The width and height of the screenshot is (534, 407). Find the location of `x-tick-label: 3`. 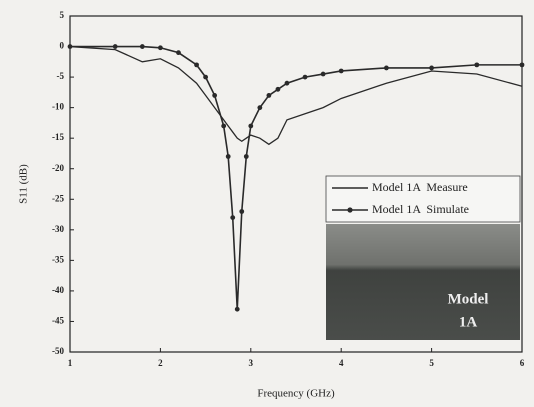

x-tick-label: 3 is located at coordinates (251, 363).